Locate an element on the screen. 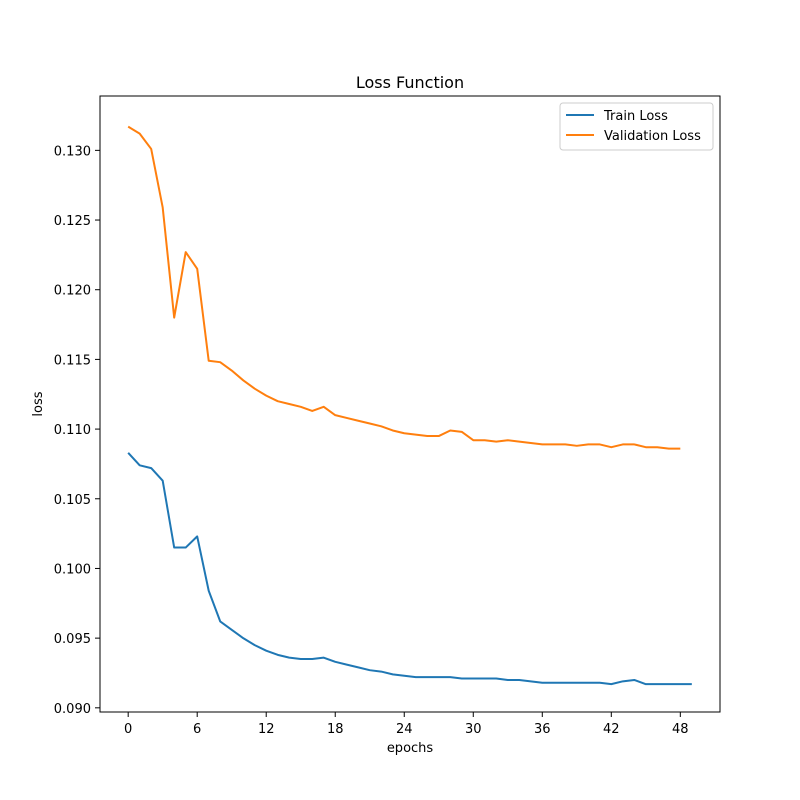 This screenshot has height=800, width=800. x-tick-label: 30 is located at coordinates (473, 729).